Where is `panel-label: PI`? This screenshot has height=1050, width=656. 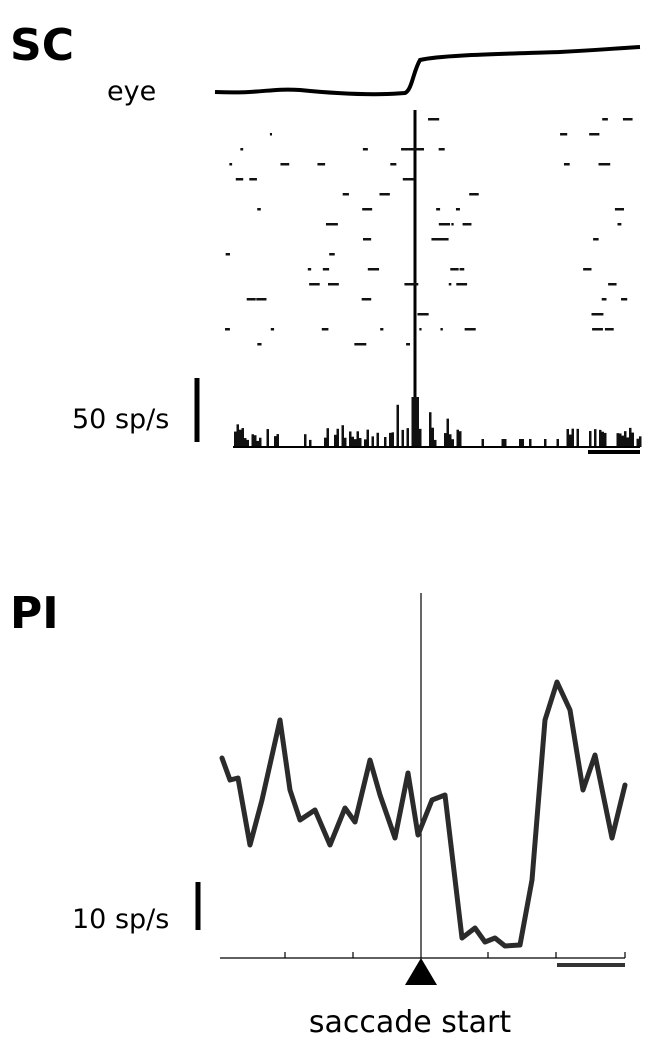
panel-label: PI is located at coordinates (34, 613).